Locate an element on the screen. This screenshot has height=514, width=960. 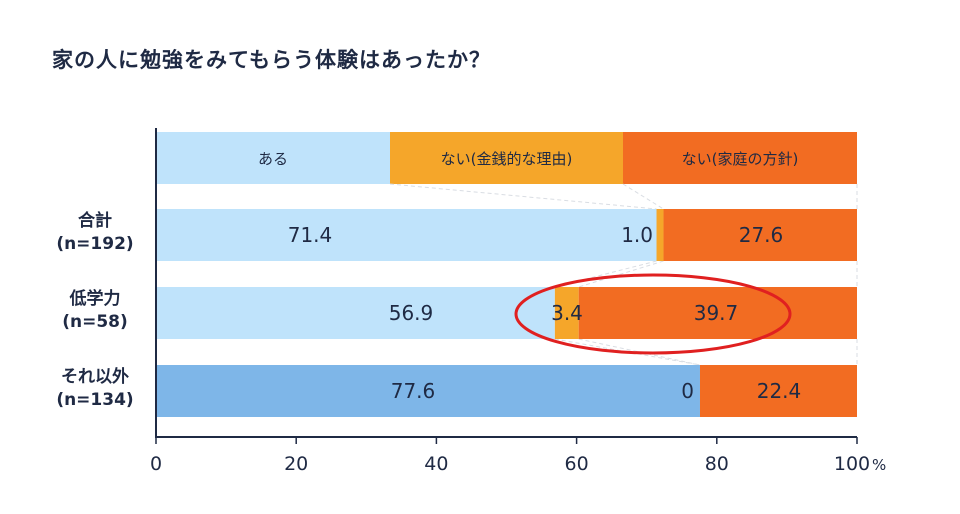
legend-label: ある is located at coordinates (273, 159).